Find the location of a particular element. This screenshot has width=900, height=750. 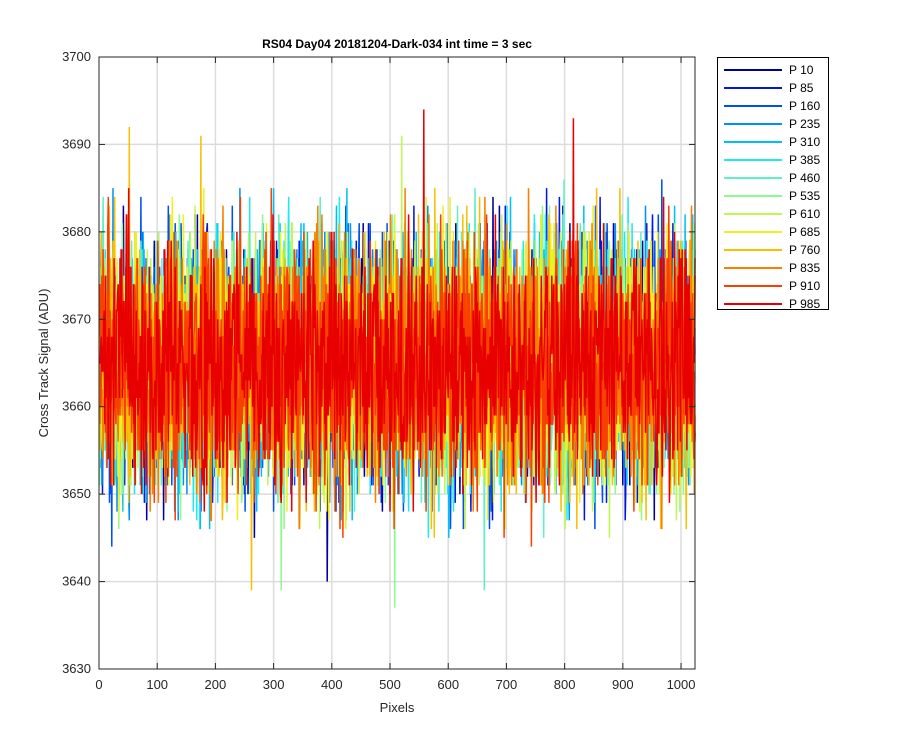

x-tick-label: 600 is located at coordinates (448, 684).